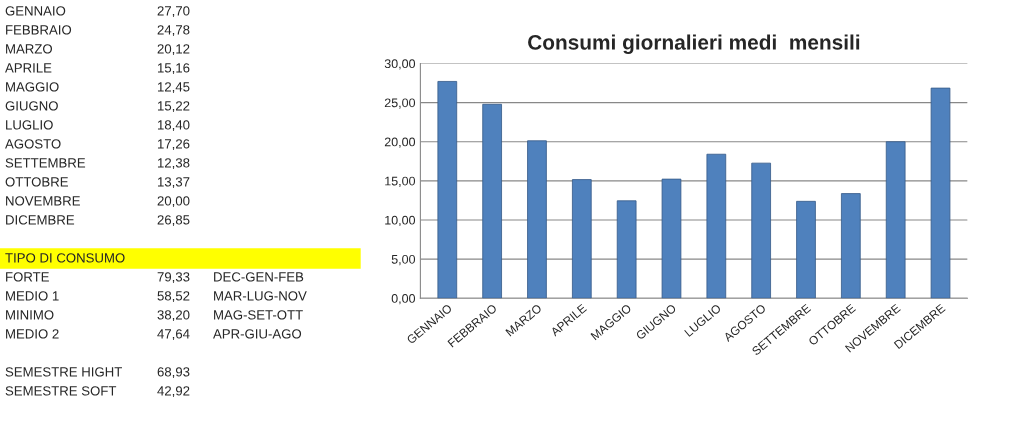 This screenshot has height=423, width=1013. What do you see at coordinates (173, 316) in the screenshot?
I see `text: 38,20` at bounding box center [173, 316].